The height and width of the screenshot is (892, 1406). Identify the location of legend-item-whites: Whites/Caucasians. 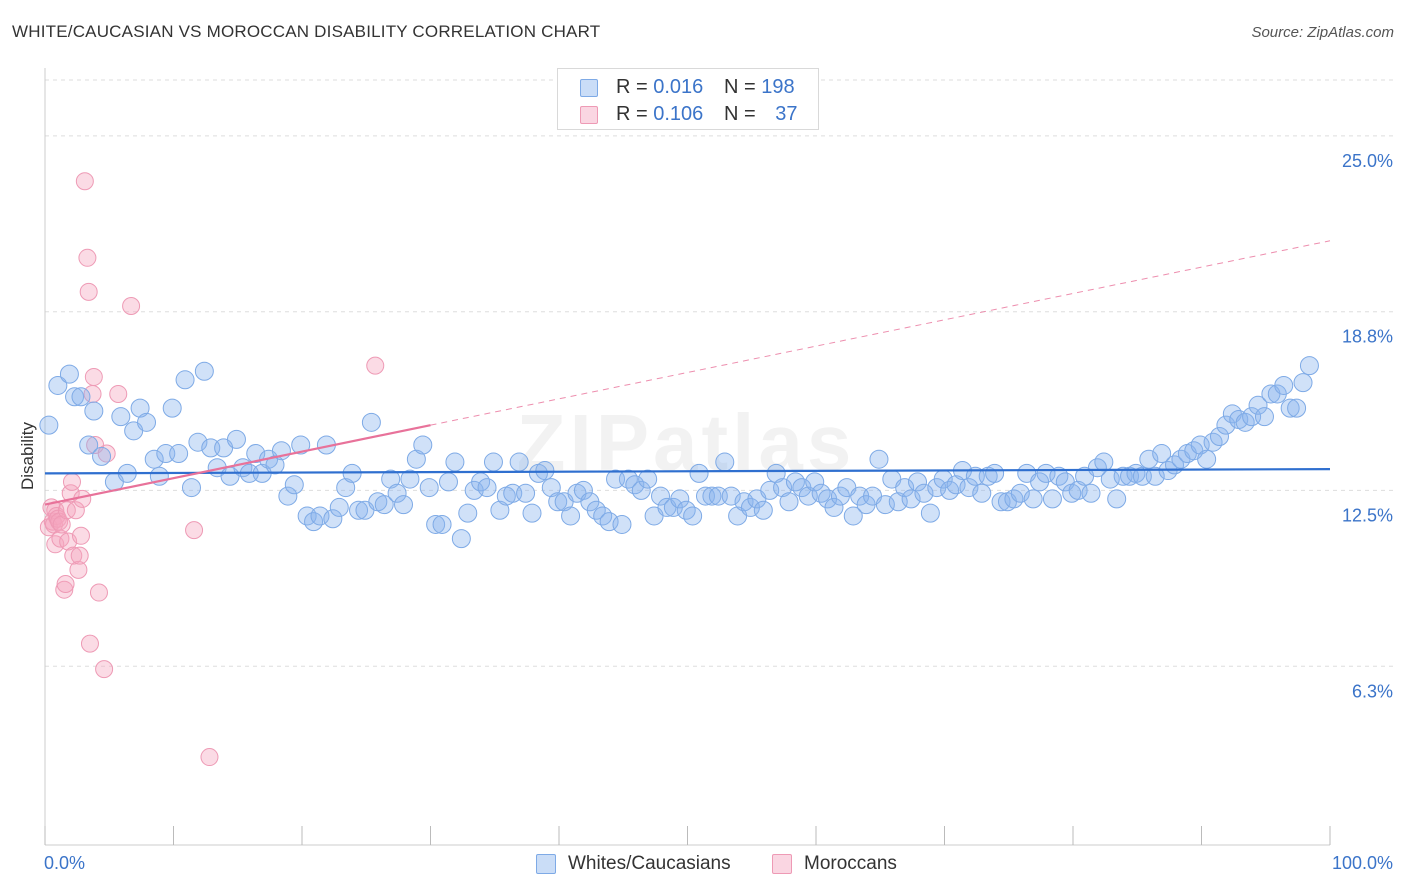
(633, 864).